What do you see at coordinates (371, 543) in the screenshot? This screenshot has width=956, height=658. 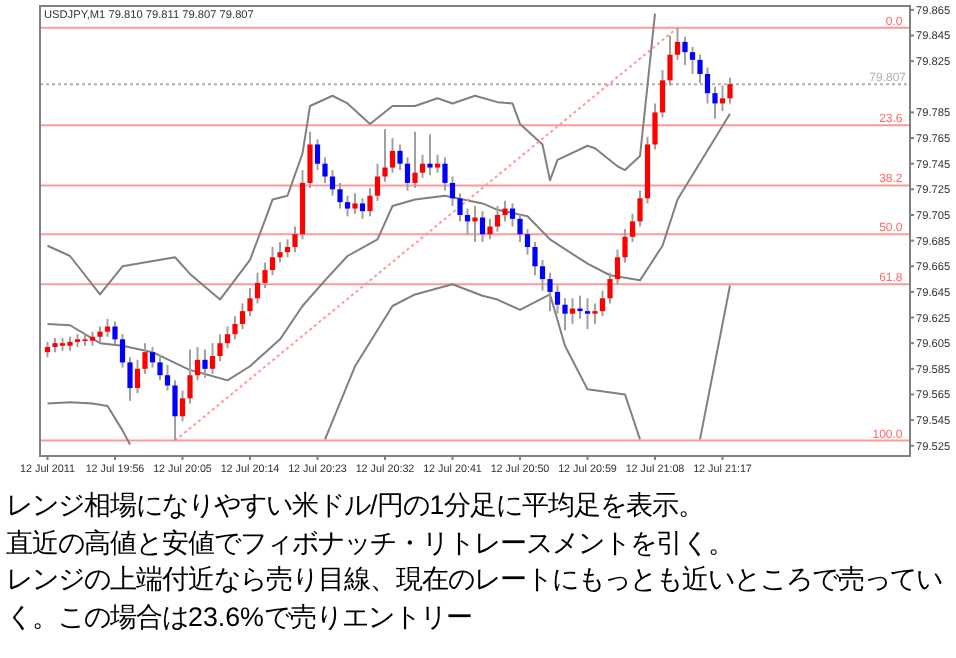 I see `text: 直近の高値と安値でフィボナッチ・リトレースメントを引く。` at bounding box center [371, 543].